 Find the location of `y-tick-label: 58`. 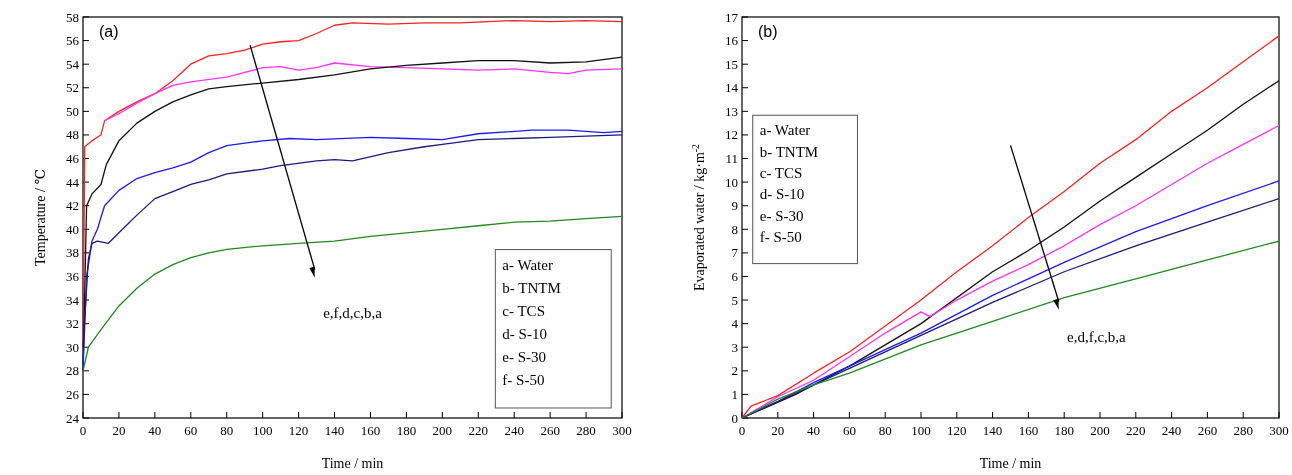

y-tick-label: 58 is located at coordinates (72, 17).